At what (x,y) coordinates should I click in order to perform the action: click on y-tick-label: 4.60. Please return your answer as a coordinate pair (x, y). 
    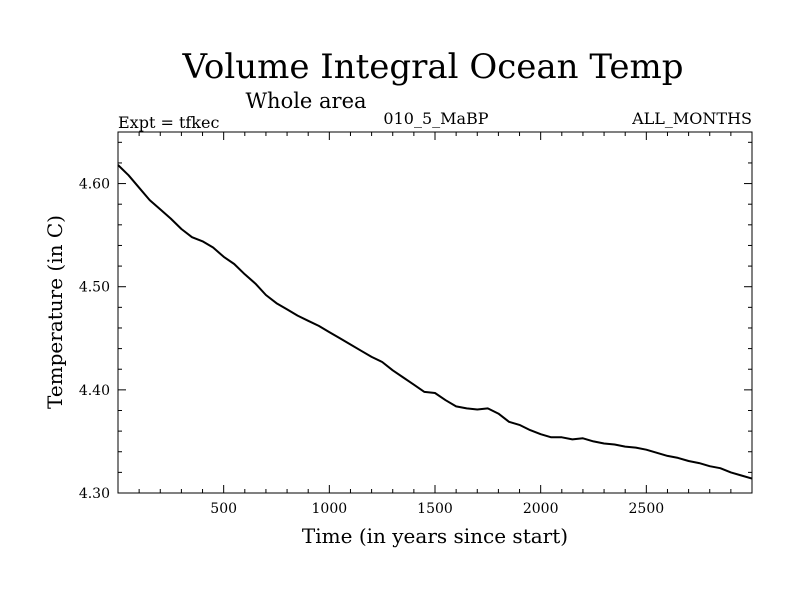
    Looking at the image, I should click on (94, 185).